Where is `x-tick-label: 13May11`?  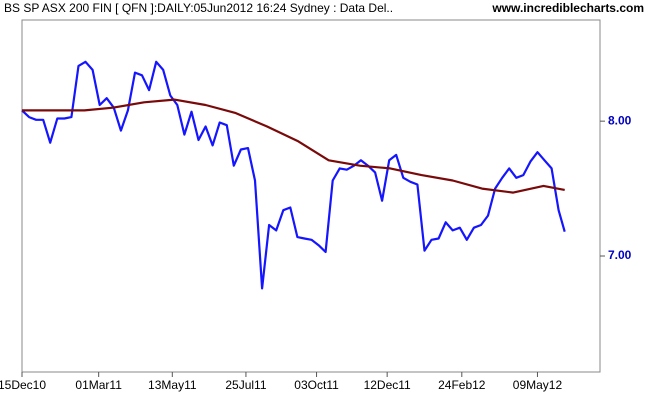 x-tick-label: 13May11 is located at coordinates (172, 385).